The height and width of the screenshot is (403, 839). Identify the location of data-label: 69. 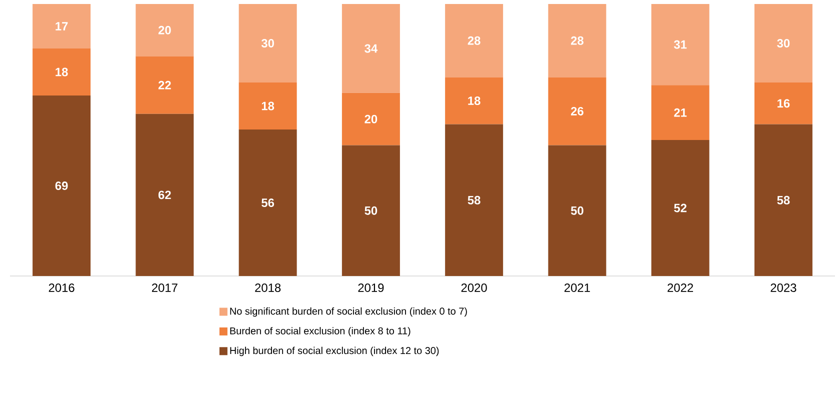
(61, 186).